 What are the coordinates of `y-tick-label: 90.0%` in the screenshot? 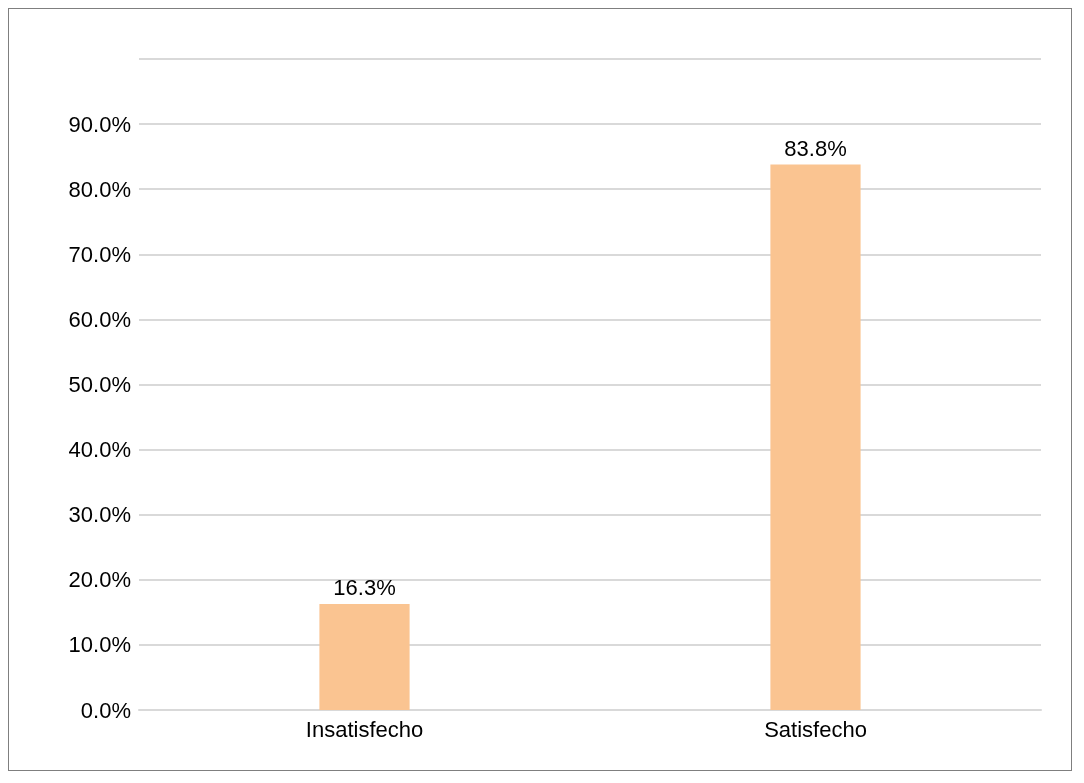 It's located at (99, 124).